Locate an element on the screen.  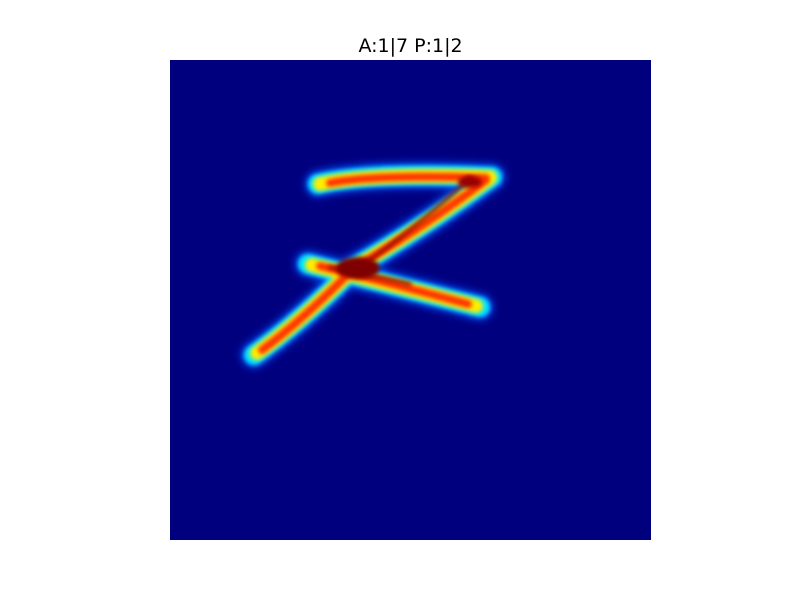
digit-seven-glyph is located at coordinates (373, 265).